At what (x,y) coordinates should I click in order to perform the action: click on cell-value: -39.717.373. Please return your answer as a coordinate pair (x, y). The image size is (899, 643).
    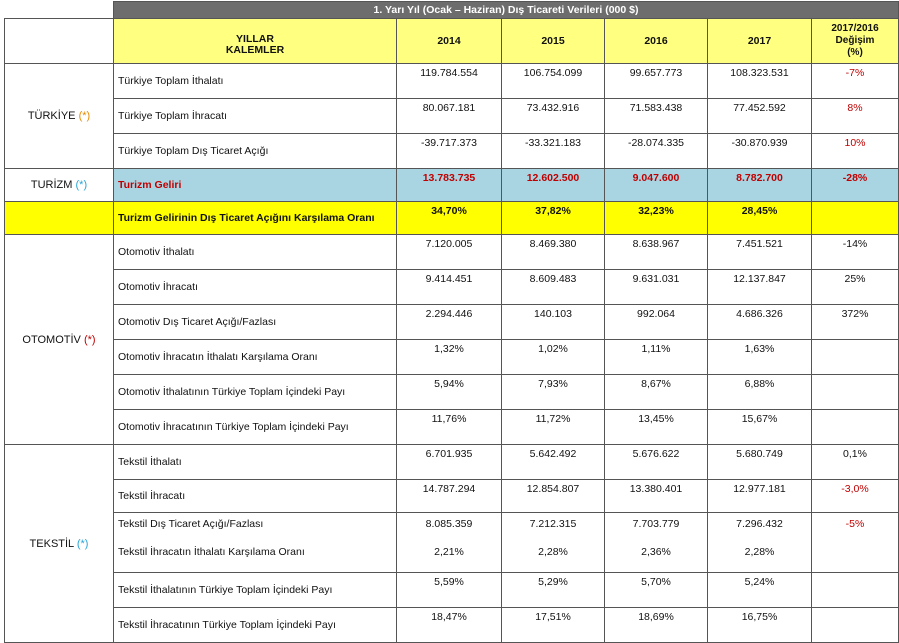
    Looking at the image, I should click on (449, 151).